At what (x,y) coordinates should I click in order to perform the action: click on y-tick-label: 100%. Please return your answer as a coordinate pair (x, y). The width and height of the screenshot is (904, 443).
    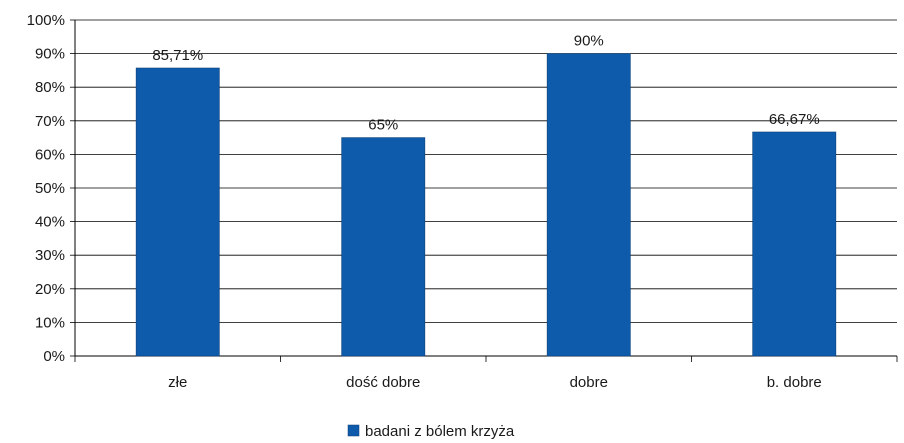
    Looking at the image, I should click on (46, 20).